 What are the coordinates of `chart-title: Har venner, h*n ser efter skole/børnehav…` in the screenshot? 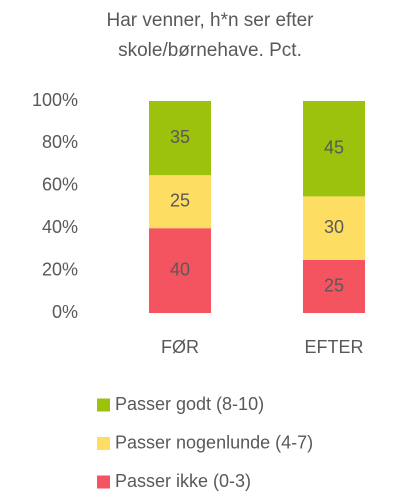 It's located at (210, 35).